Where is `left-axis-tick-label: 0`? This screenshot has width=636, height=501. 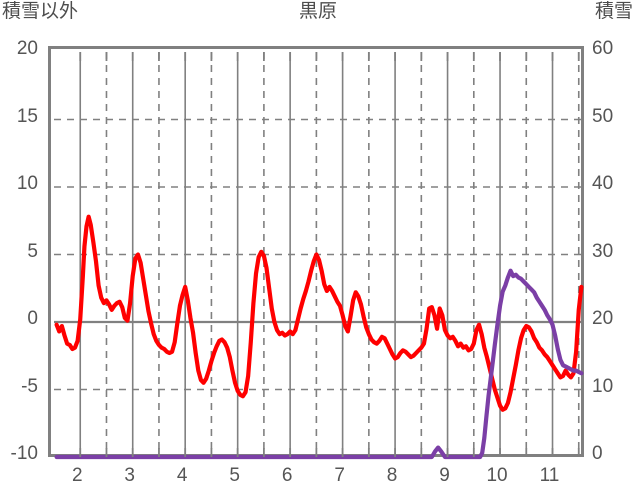
left-axis-tick-label: 0 is located at coordinates (32, 318).